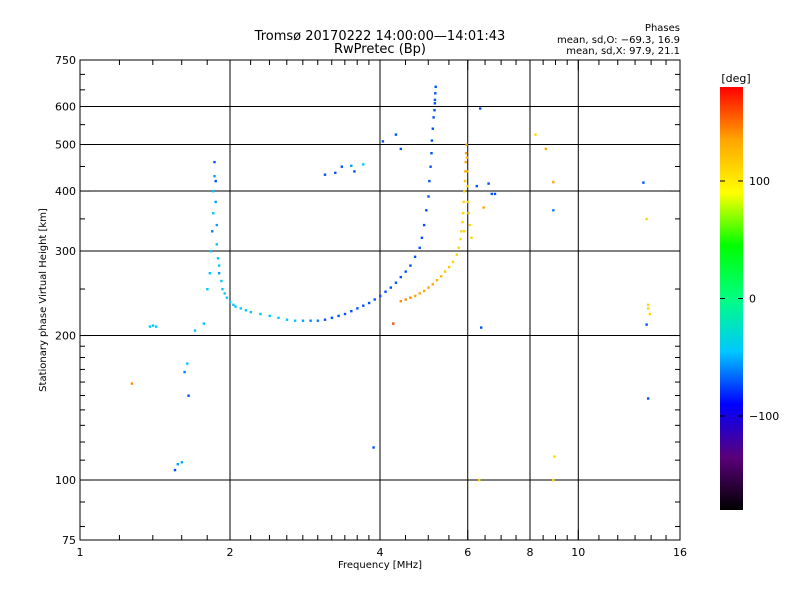  What do you see at coordinates (759, 181) in the screenshot?
I see `colorbar-tick-label: 100` at bounding box center [759, 181].